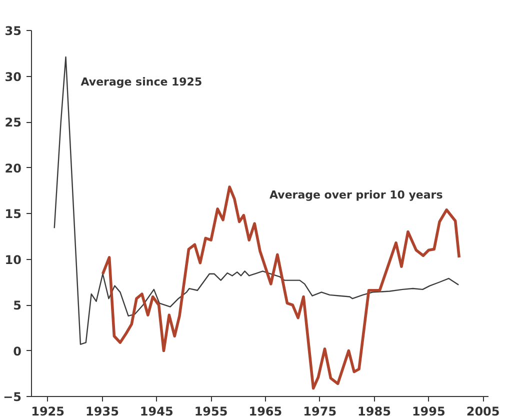 The width and height of the screenshot is (513, 418). I want to click on x-tick-label: 1965, so click(265, 411).